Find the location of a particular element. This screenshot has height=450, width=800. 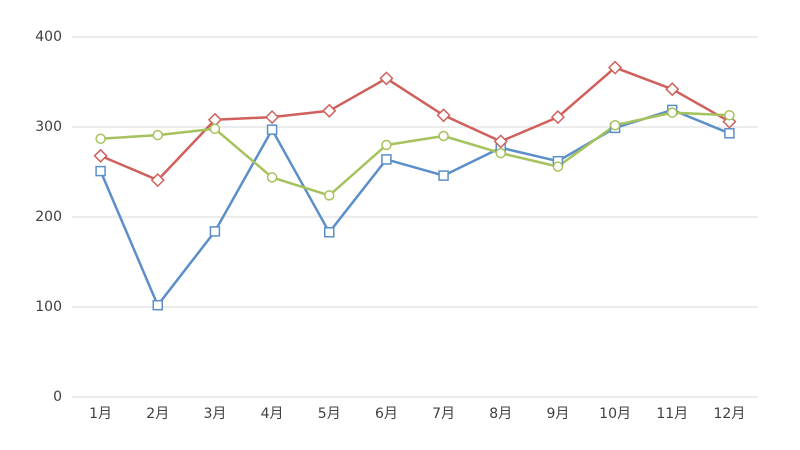

x-tick-label: 8月 is located at coordinates (500, 414).